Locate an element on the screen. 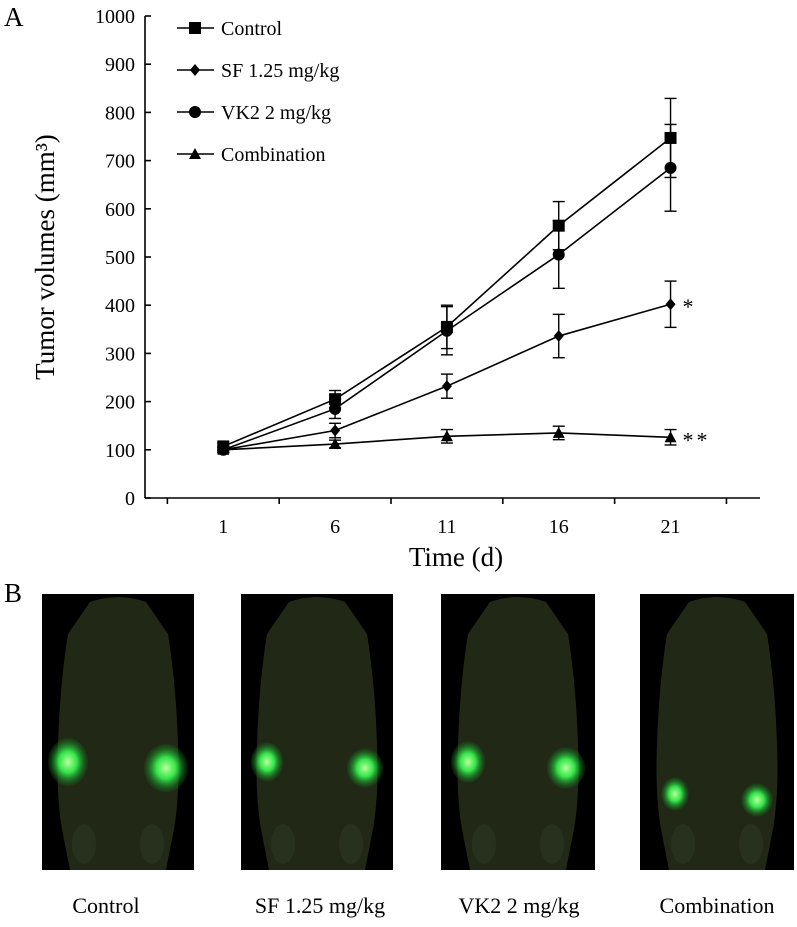 The height and width of the screenshot is (927, 797). legend-label: Control is located at coordinates (252, 29).